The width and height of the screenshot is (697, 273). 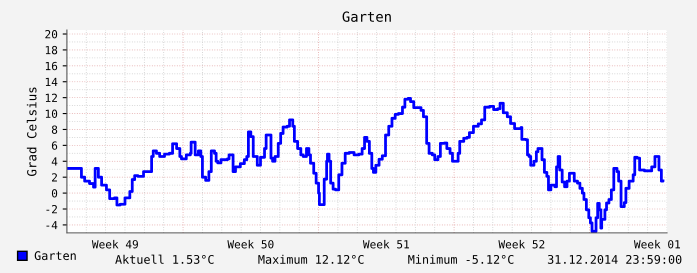 I want to click on legend-label: Garten, so click(x=55, y=255).